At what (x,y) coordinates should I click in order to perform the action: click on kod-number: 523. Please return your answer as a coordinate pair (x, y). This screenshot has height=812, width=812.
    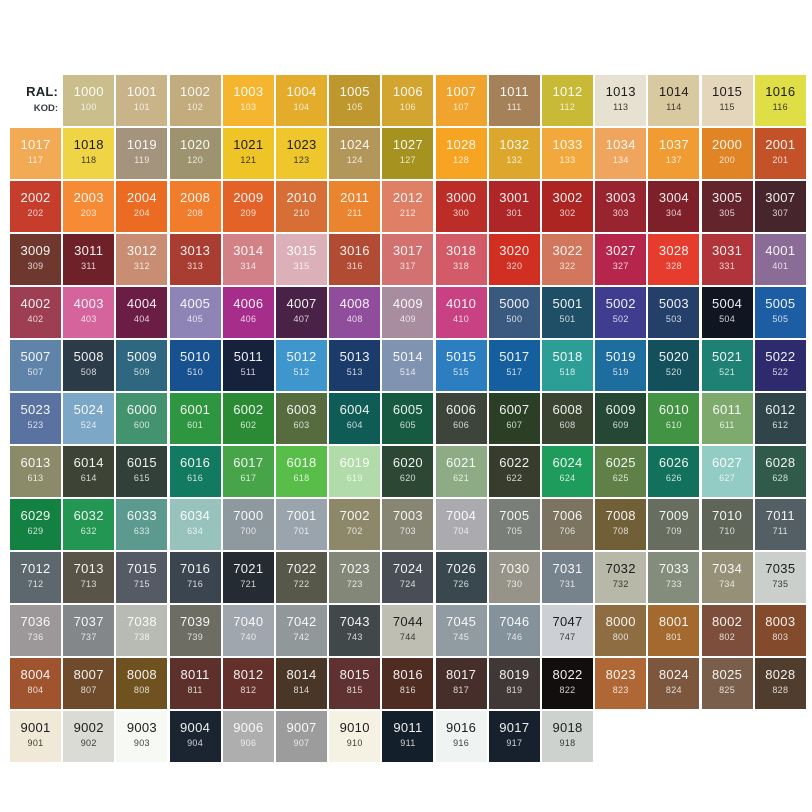
    Looking at the image, I should click on (35, 425).